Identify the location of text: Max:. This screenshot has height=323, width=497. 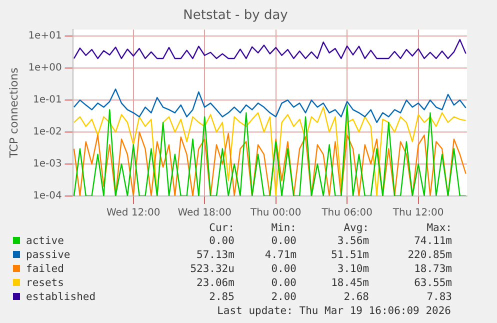
(439, 228).